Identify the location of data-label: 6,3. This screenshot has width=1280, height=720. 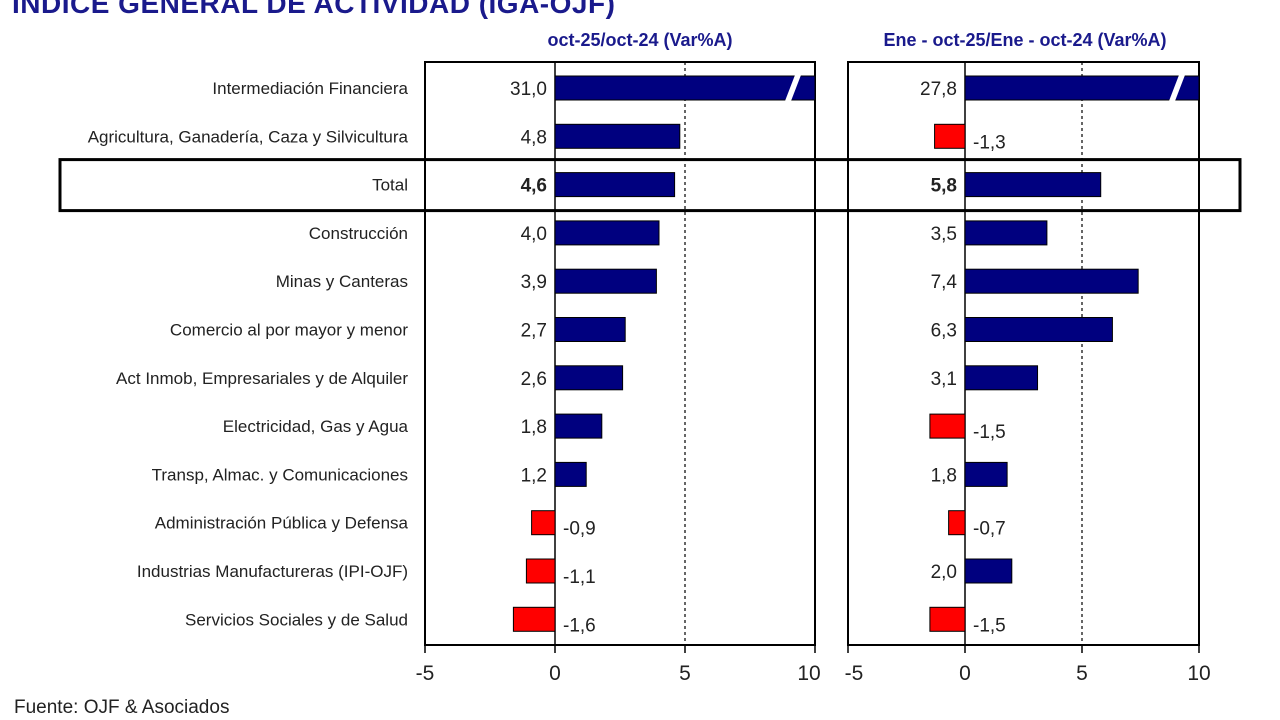
(944, 331).